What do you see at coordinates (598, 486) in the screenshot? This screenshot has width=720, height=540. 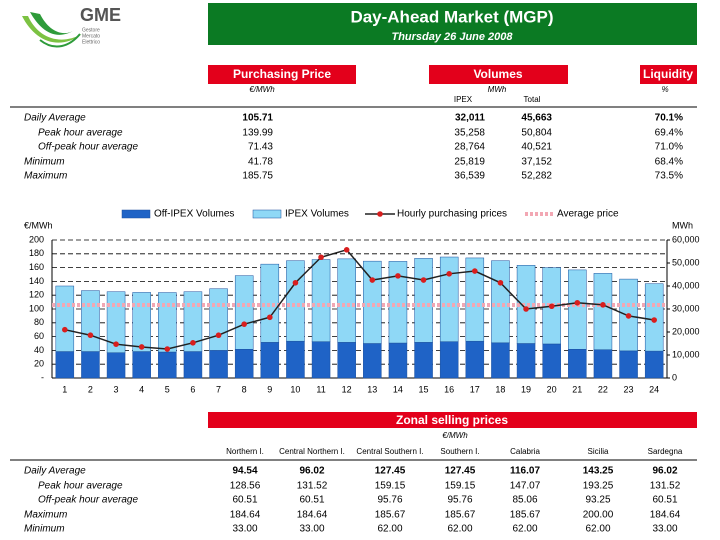 I see `cell: 193.25` at bounding box center [598, 486].